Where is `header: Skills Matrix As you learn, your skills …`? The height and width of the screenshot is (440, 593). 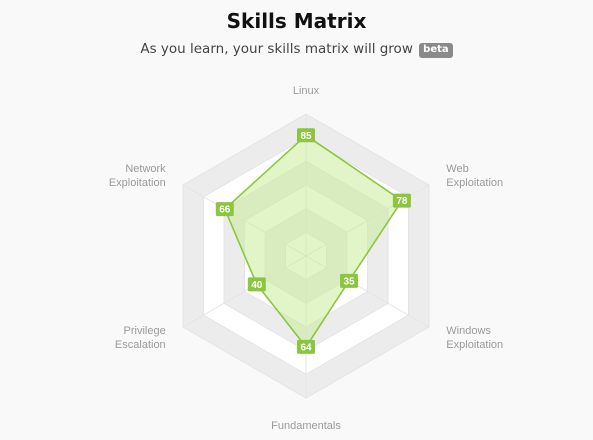
header: Skills Matrix As you learn, your skills … is located at coordinates (296, 33).